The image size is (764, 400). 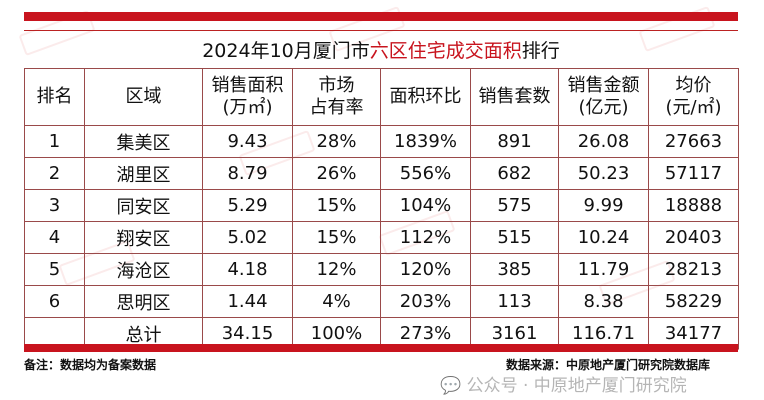 What do you see at coordinates (514, 237) in the screenshot?
I see `table-cell: 515` at bounding box center [514, 237].